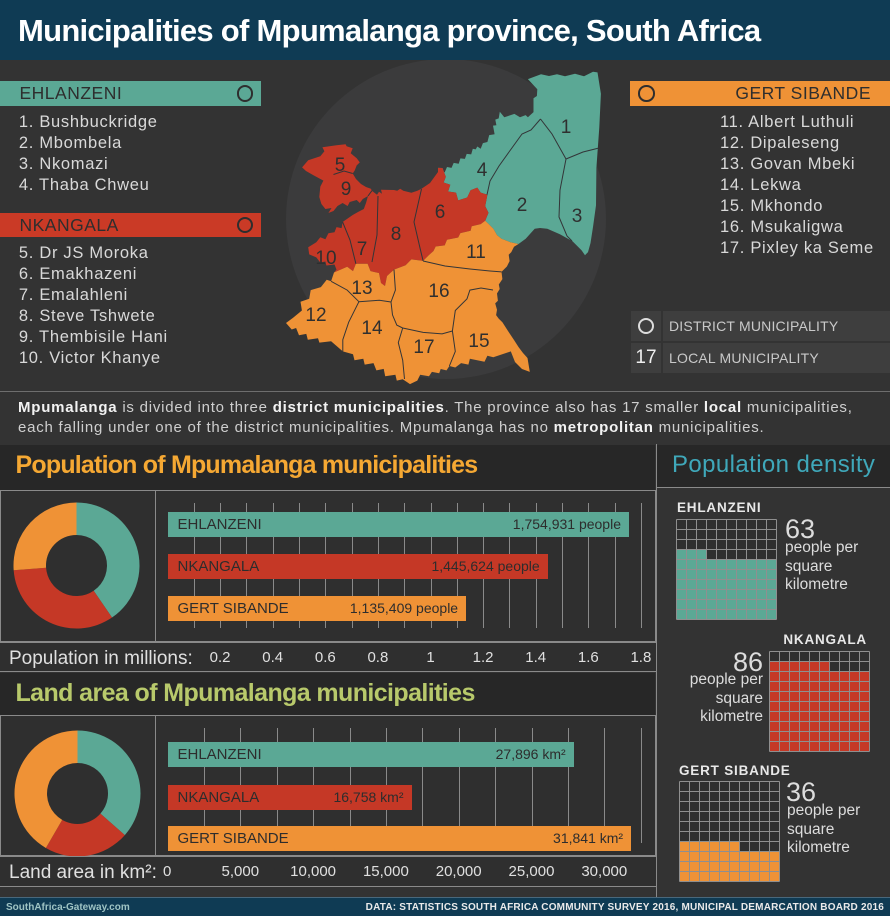 This screenshot has width=890, height=916. Describe the element at coordinates (423, 347) in the screenshot. I see `svg-text: 17` at that location.